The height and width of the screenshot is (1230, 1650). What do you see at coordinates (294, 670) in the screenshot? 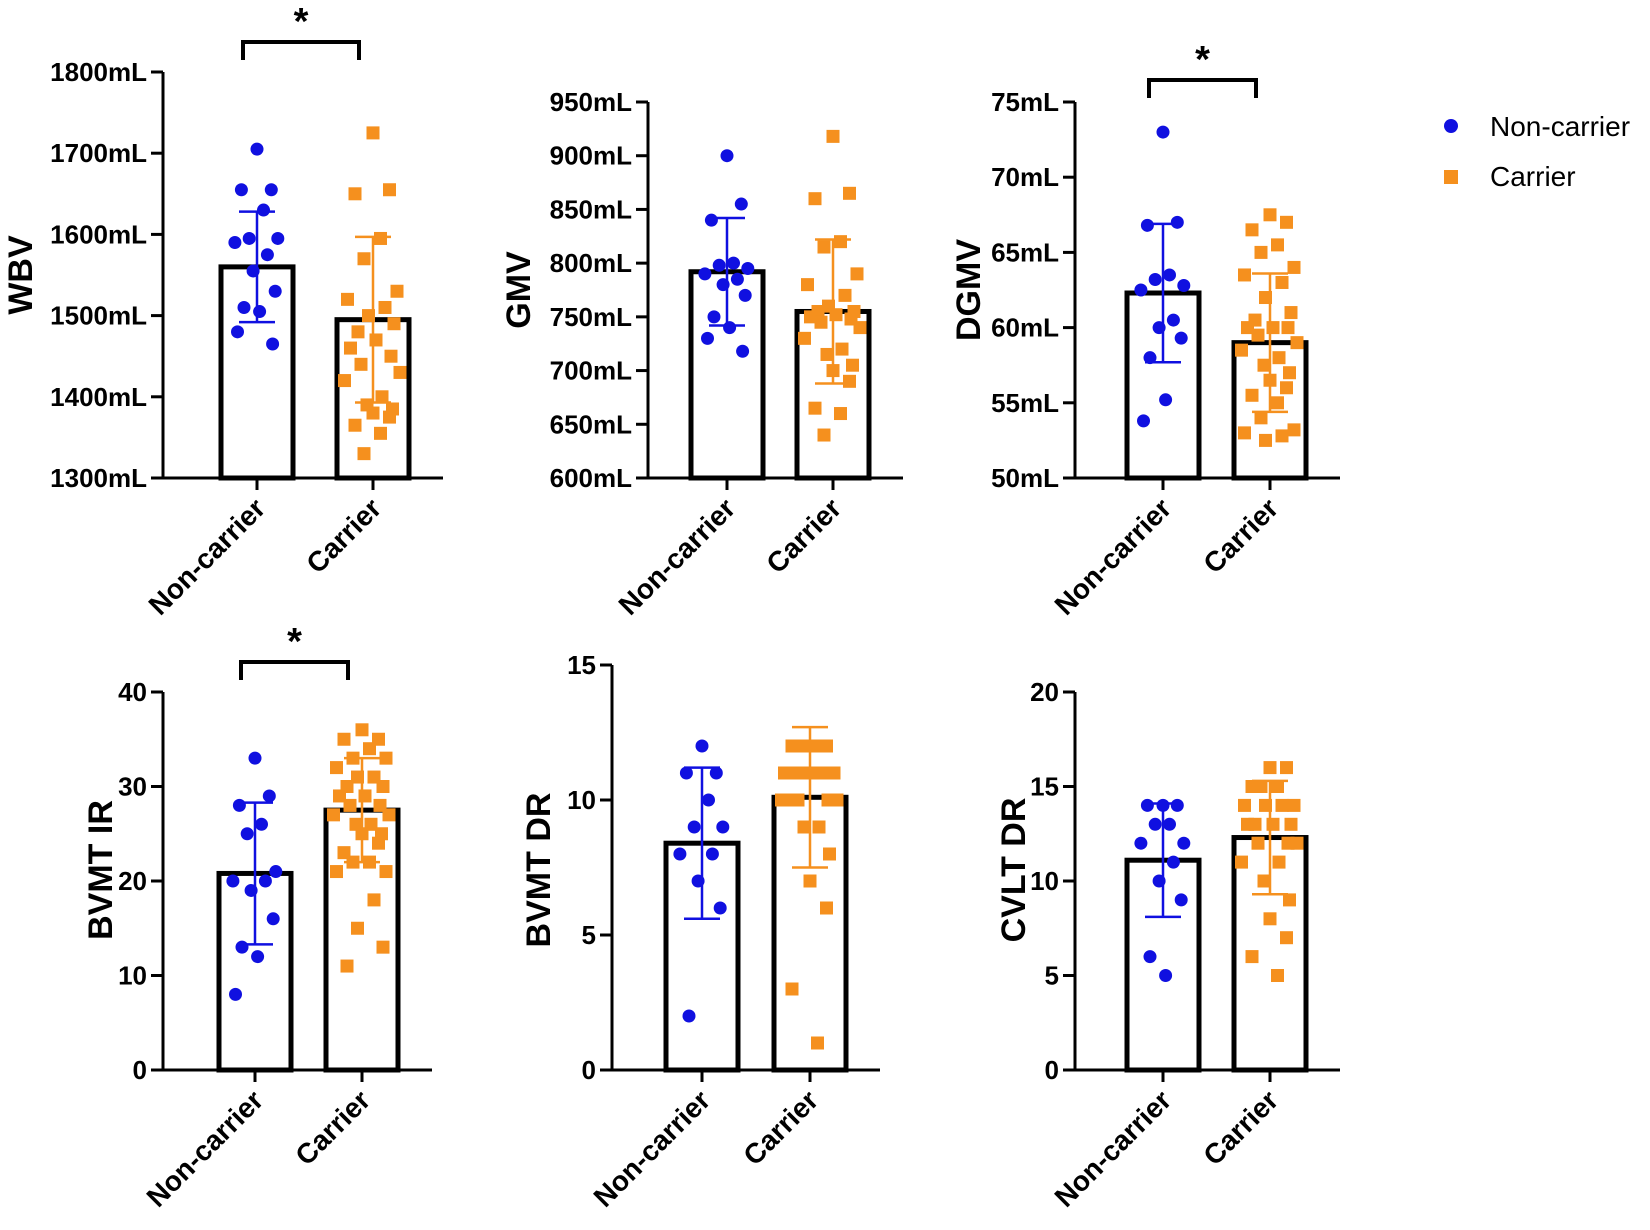
I see `significance-bracket` at bounding box center [294, 670].